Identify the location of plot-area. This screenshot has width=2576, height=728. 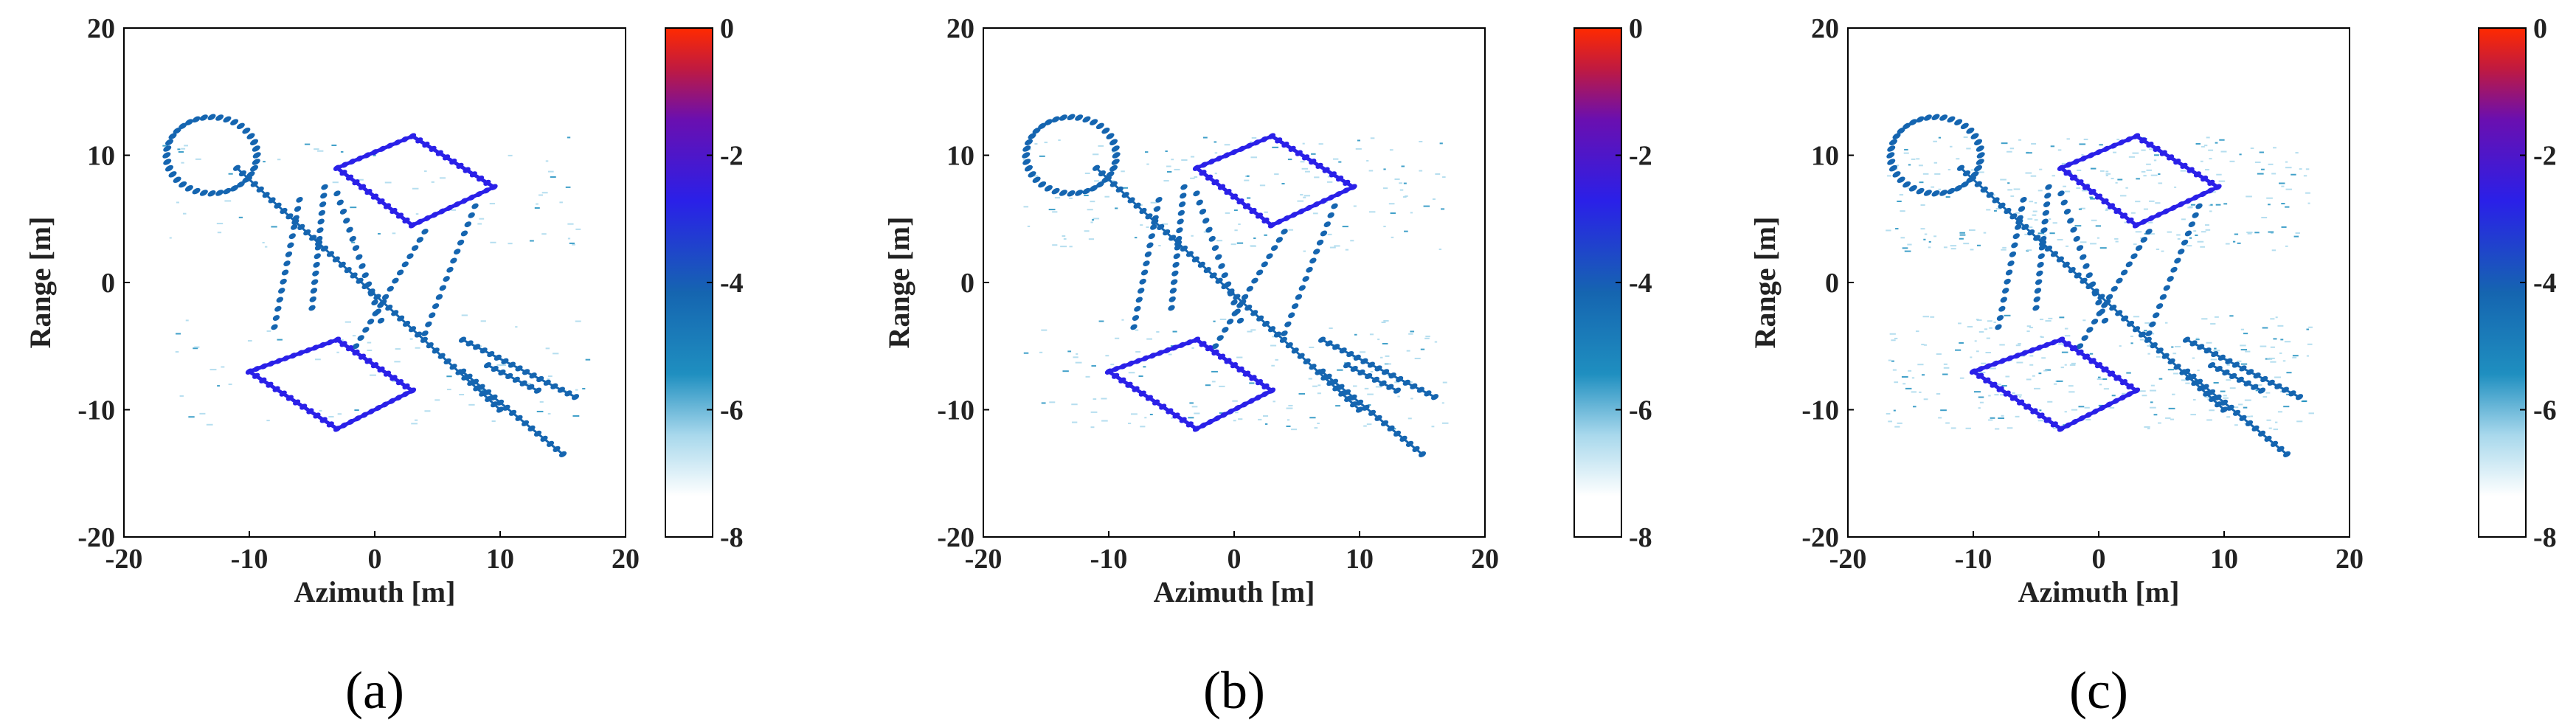
(375, 282).